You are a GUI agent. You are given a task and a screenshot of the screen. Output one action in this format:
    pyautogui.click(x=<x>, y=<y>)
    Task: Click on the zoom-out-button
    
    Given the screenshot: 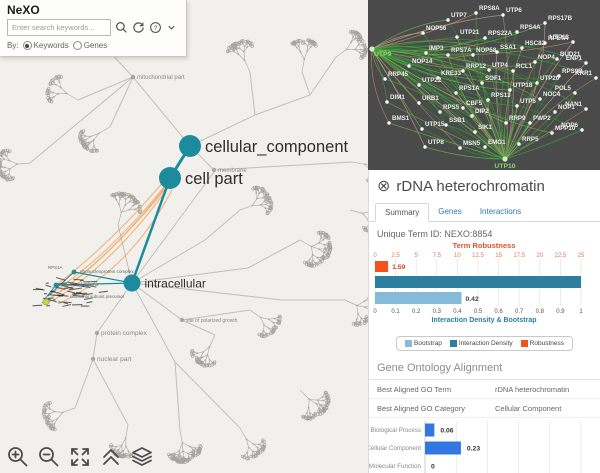 What is the action you would take?
    pyautogui.click(x=49, y=457)
    